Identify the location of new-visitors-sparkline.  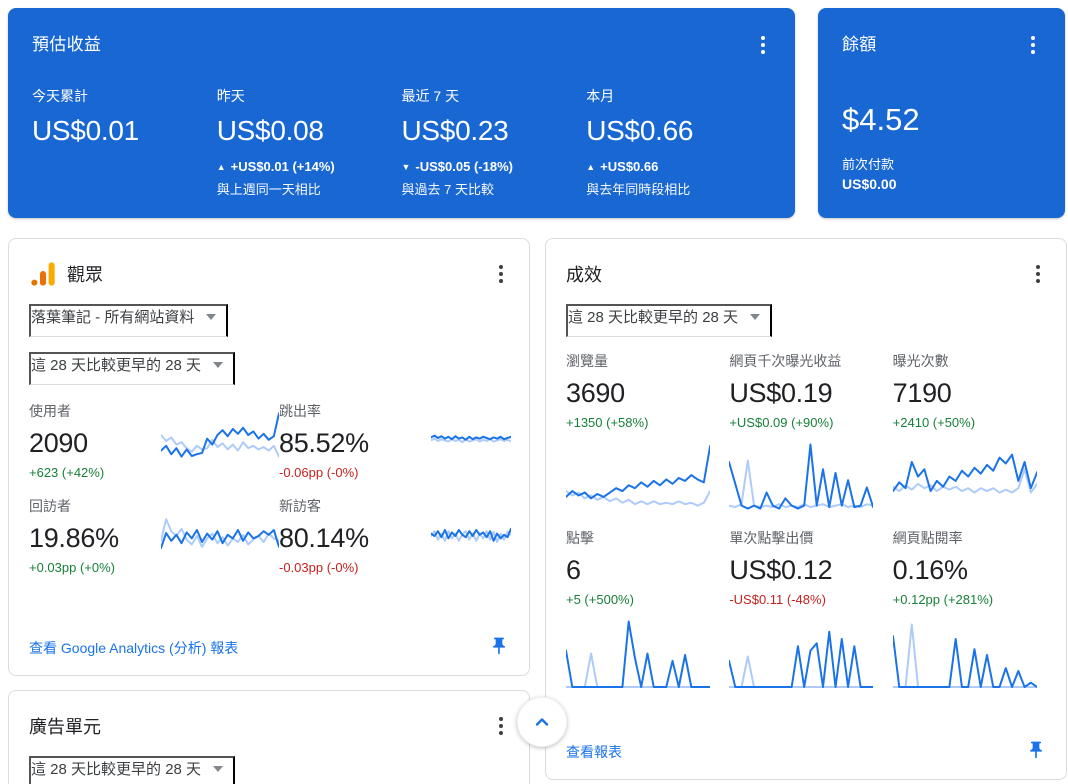
(471, 536).